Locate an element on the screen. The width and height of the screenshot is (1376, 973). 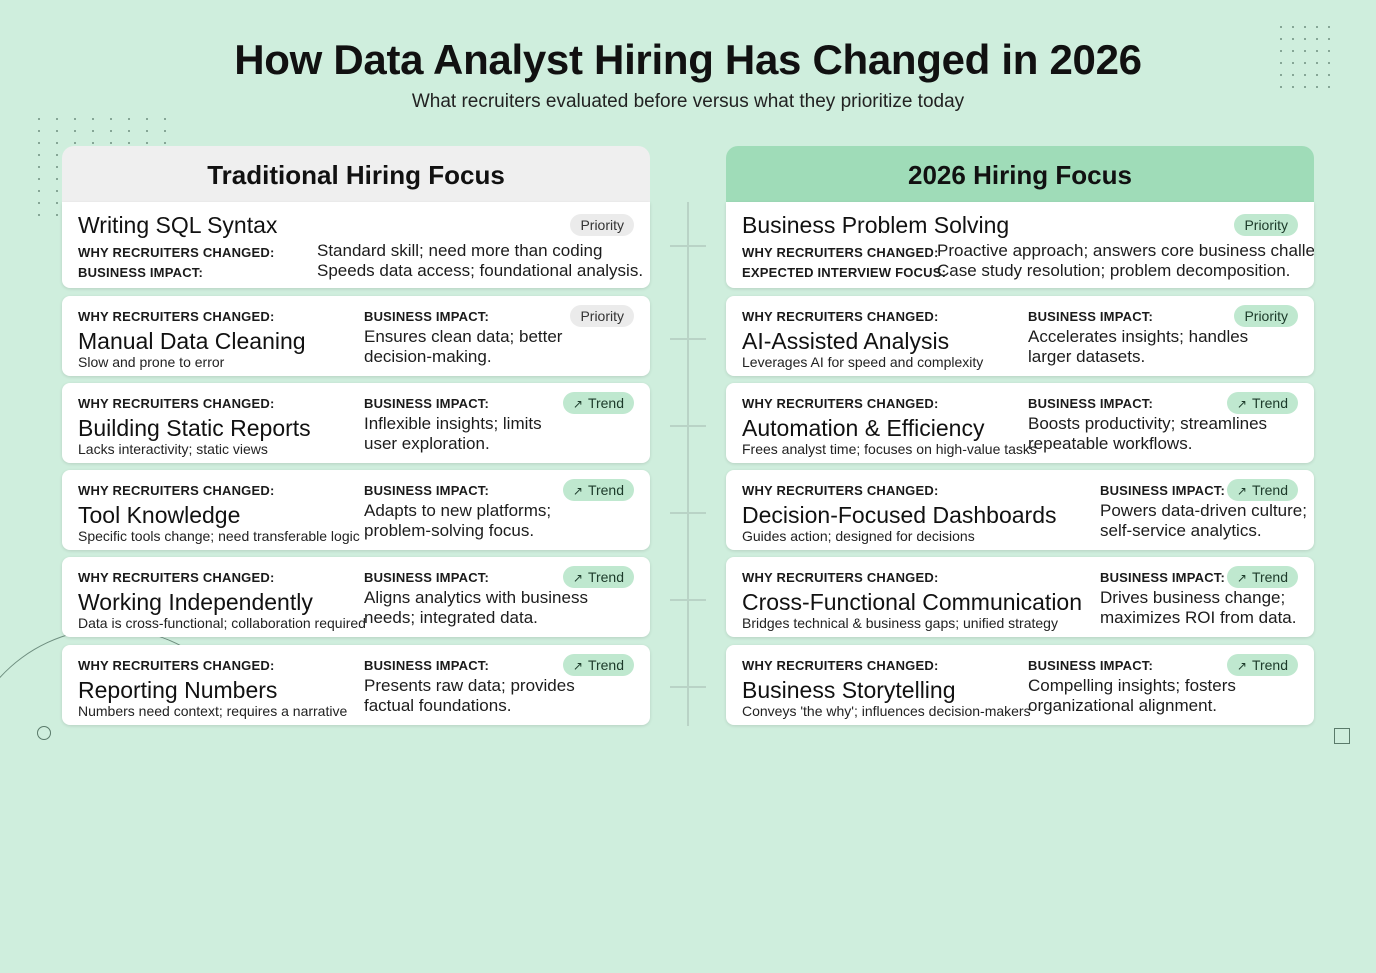
impact-text: Powers data-driven culture; is located at coordinates (1203, 510).